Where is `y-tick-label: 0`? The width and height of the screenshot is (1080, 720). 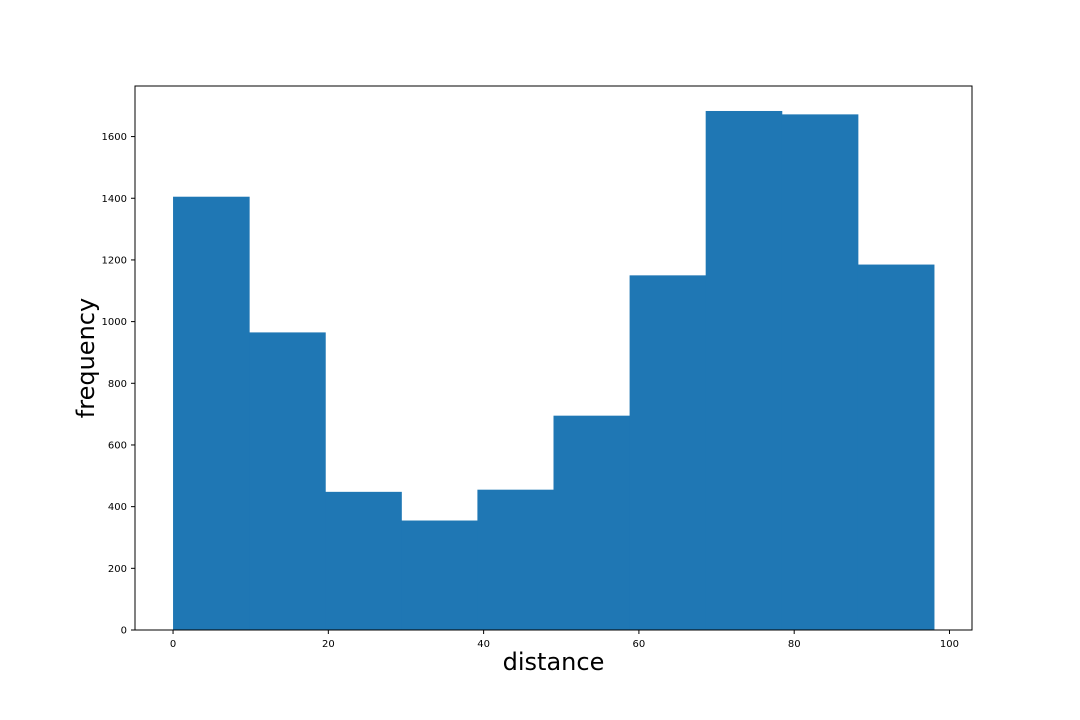 y-tick-label: 0 is located at coordinates (124, 631).